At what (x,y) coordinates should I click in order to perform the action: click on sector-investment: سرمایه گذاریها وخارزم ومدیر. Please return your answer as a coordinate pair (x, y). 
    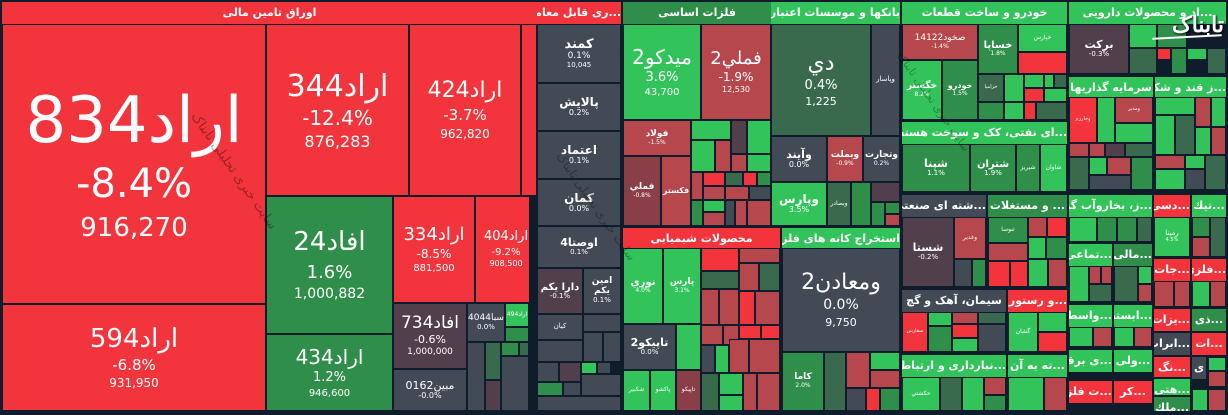
    Looking at the image, I should click on (1111, 133).